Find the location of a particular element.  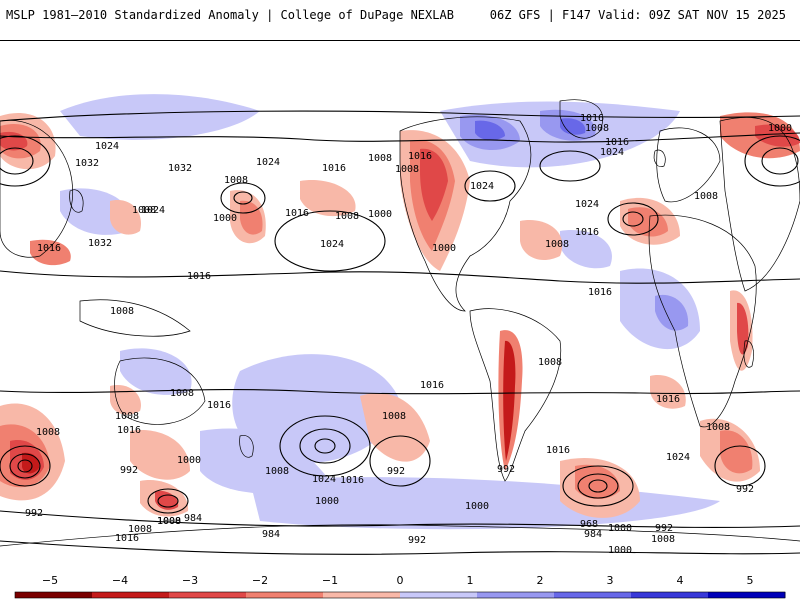

australia-coast is located at coordinates (160, 391).